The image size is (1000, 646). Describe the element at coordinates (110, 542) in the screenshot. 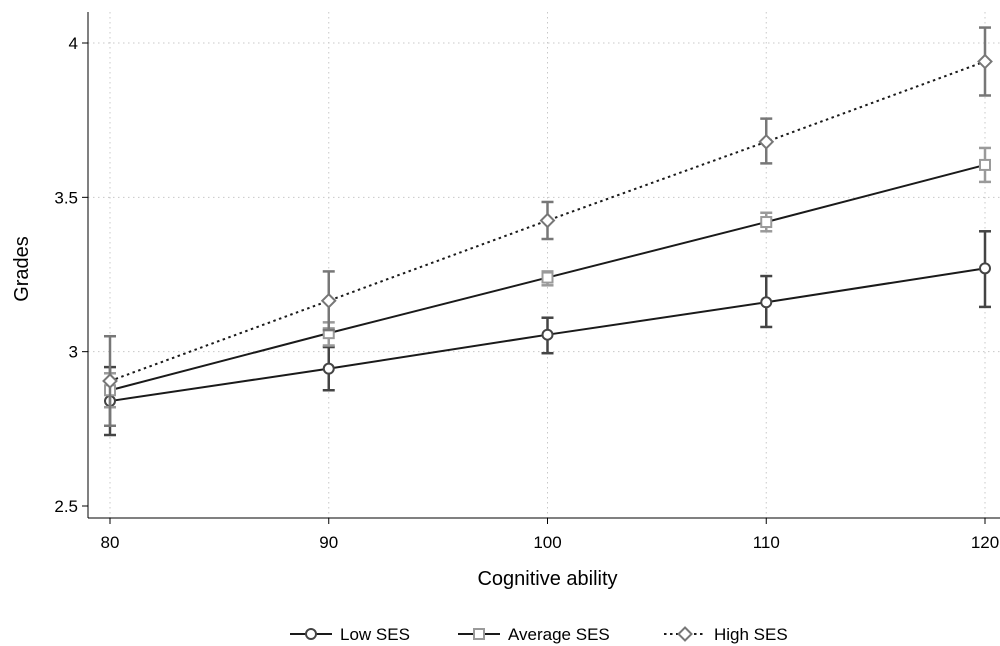

I see `x-tick-label: 80` at that location.